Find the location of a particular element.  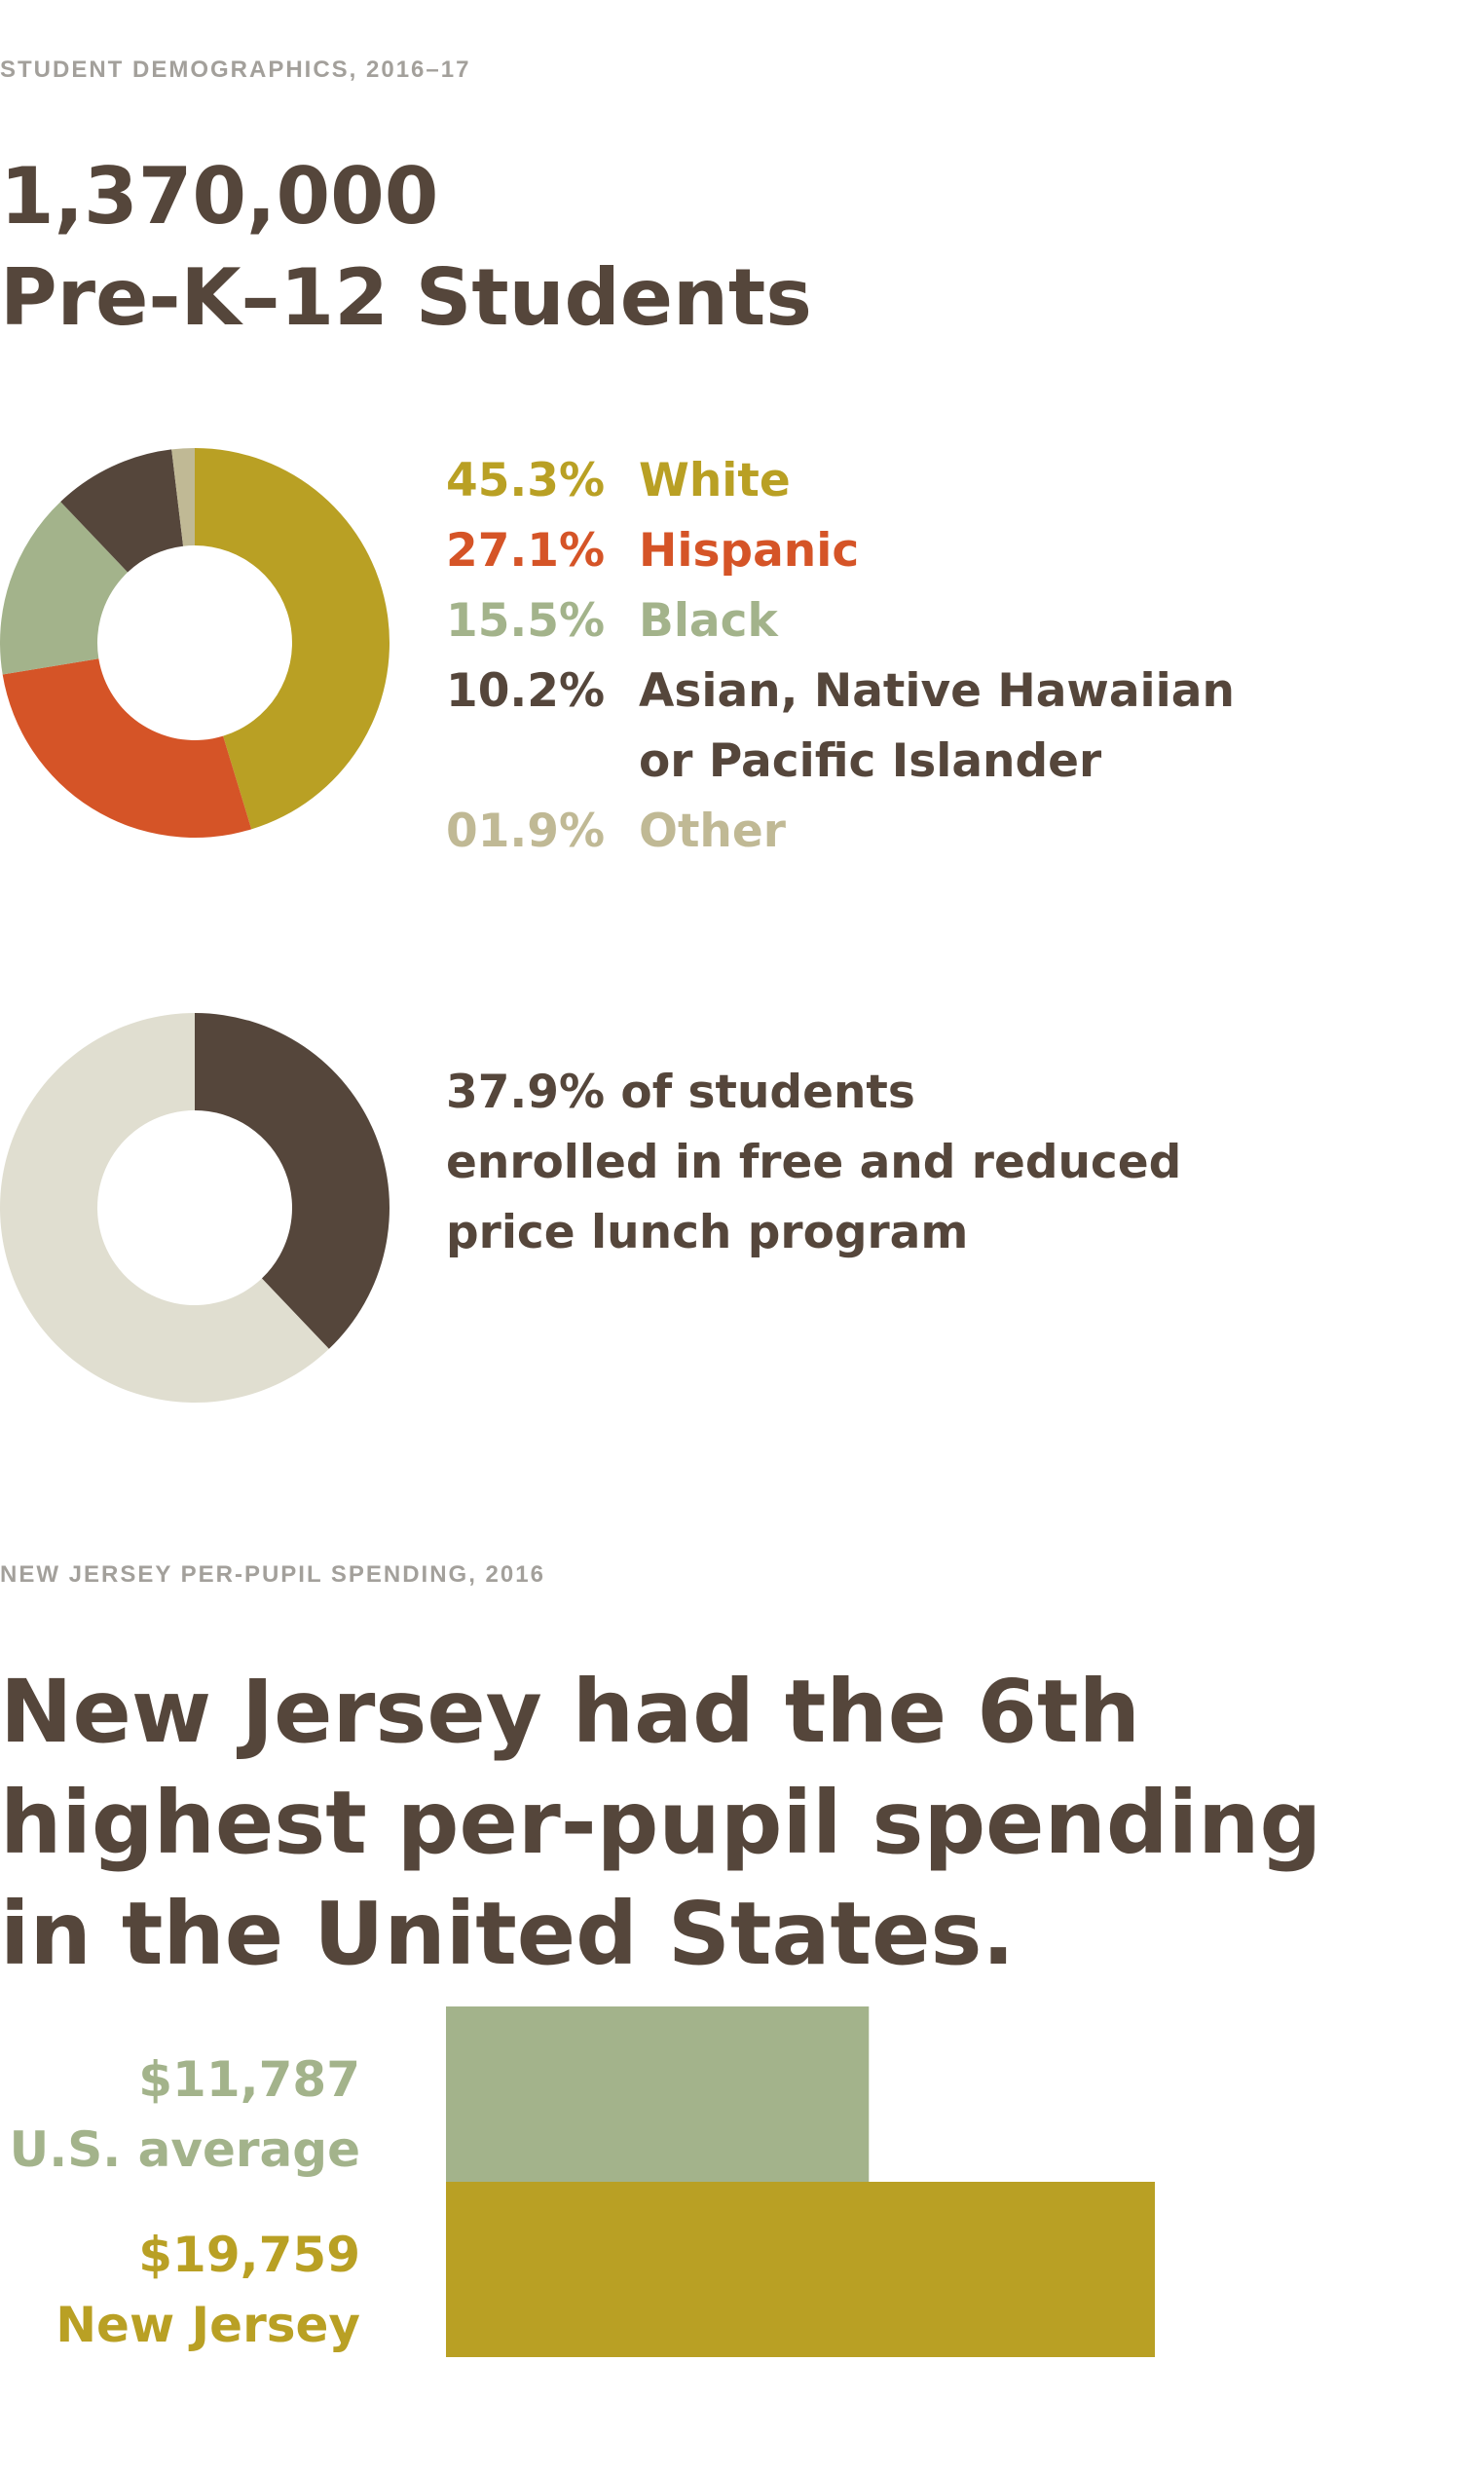

legend-percent: 10.2% is located at coordinates (526, 691).